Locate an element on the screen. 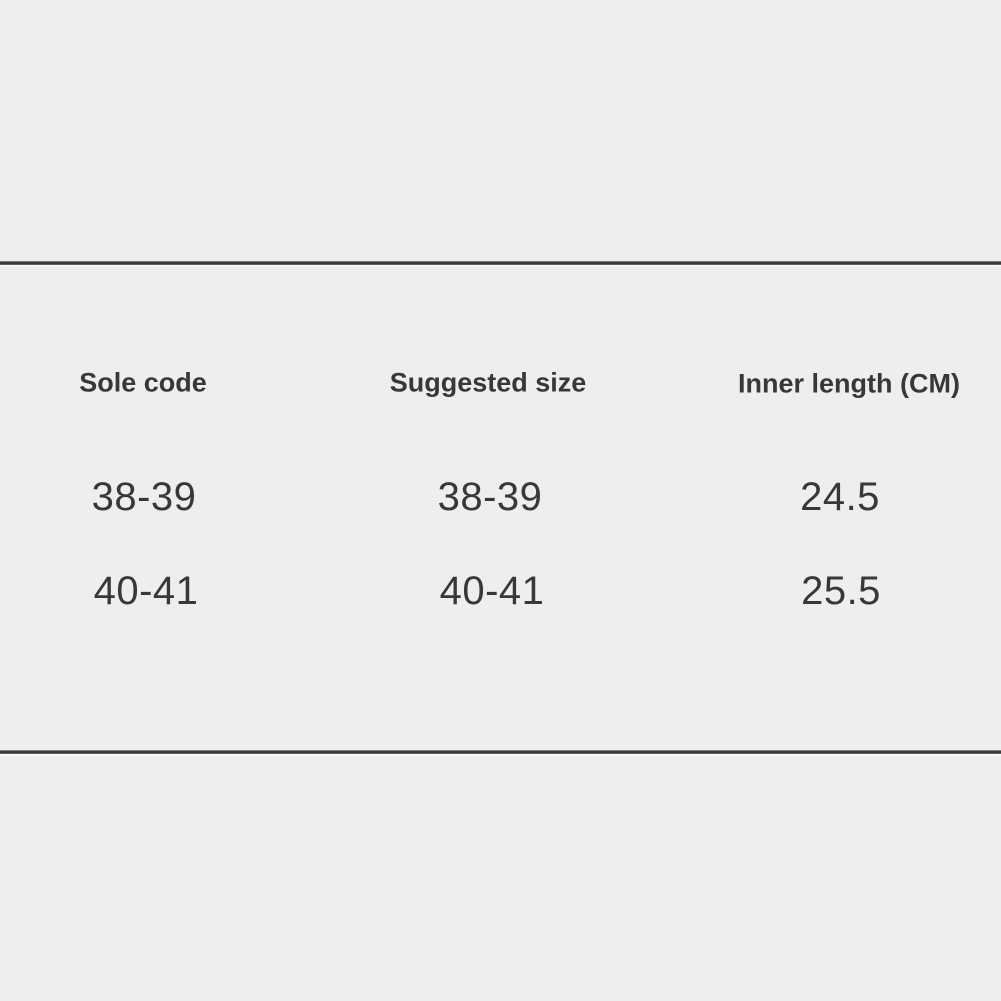 The height and width of the screenshot is (1001, 1001). row1-sole-code-value: 38-39 is located at coordinates (144, 497).